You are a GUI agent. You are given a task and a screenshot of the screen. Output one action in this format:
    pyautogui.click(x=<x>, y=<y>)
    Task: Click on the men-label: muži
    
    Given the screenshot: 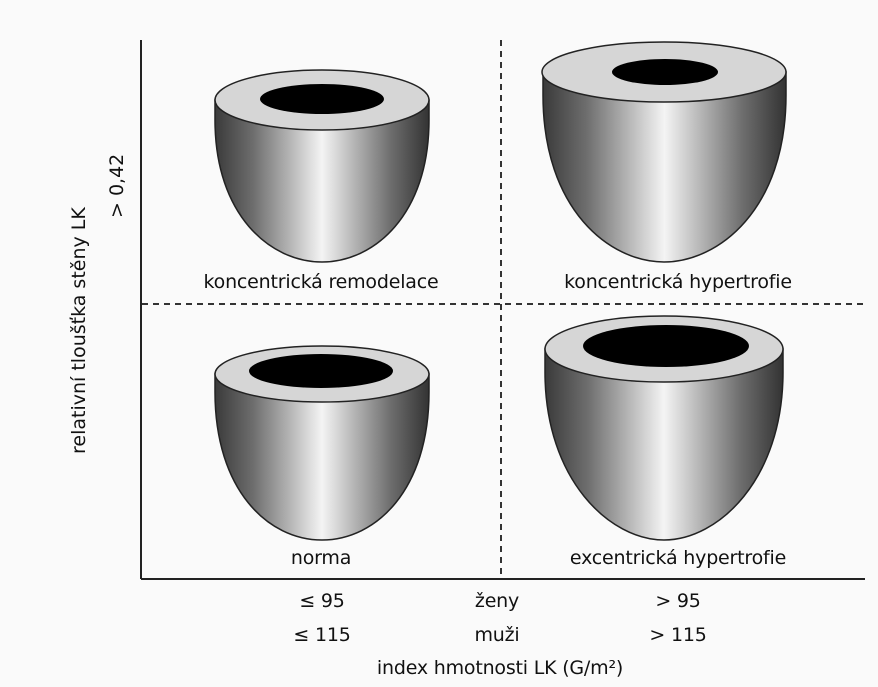 What is the action you would take?
    pyautogui.click(x=497, y=635)
    